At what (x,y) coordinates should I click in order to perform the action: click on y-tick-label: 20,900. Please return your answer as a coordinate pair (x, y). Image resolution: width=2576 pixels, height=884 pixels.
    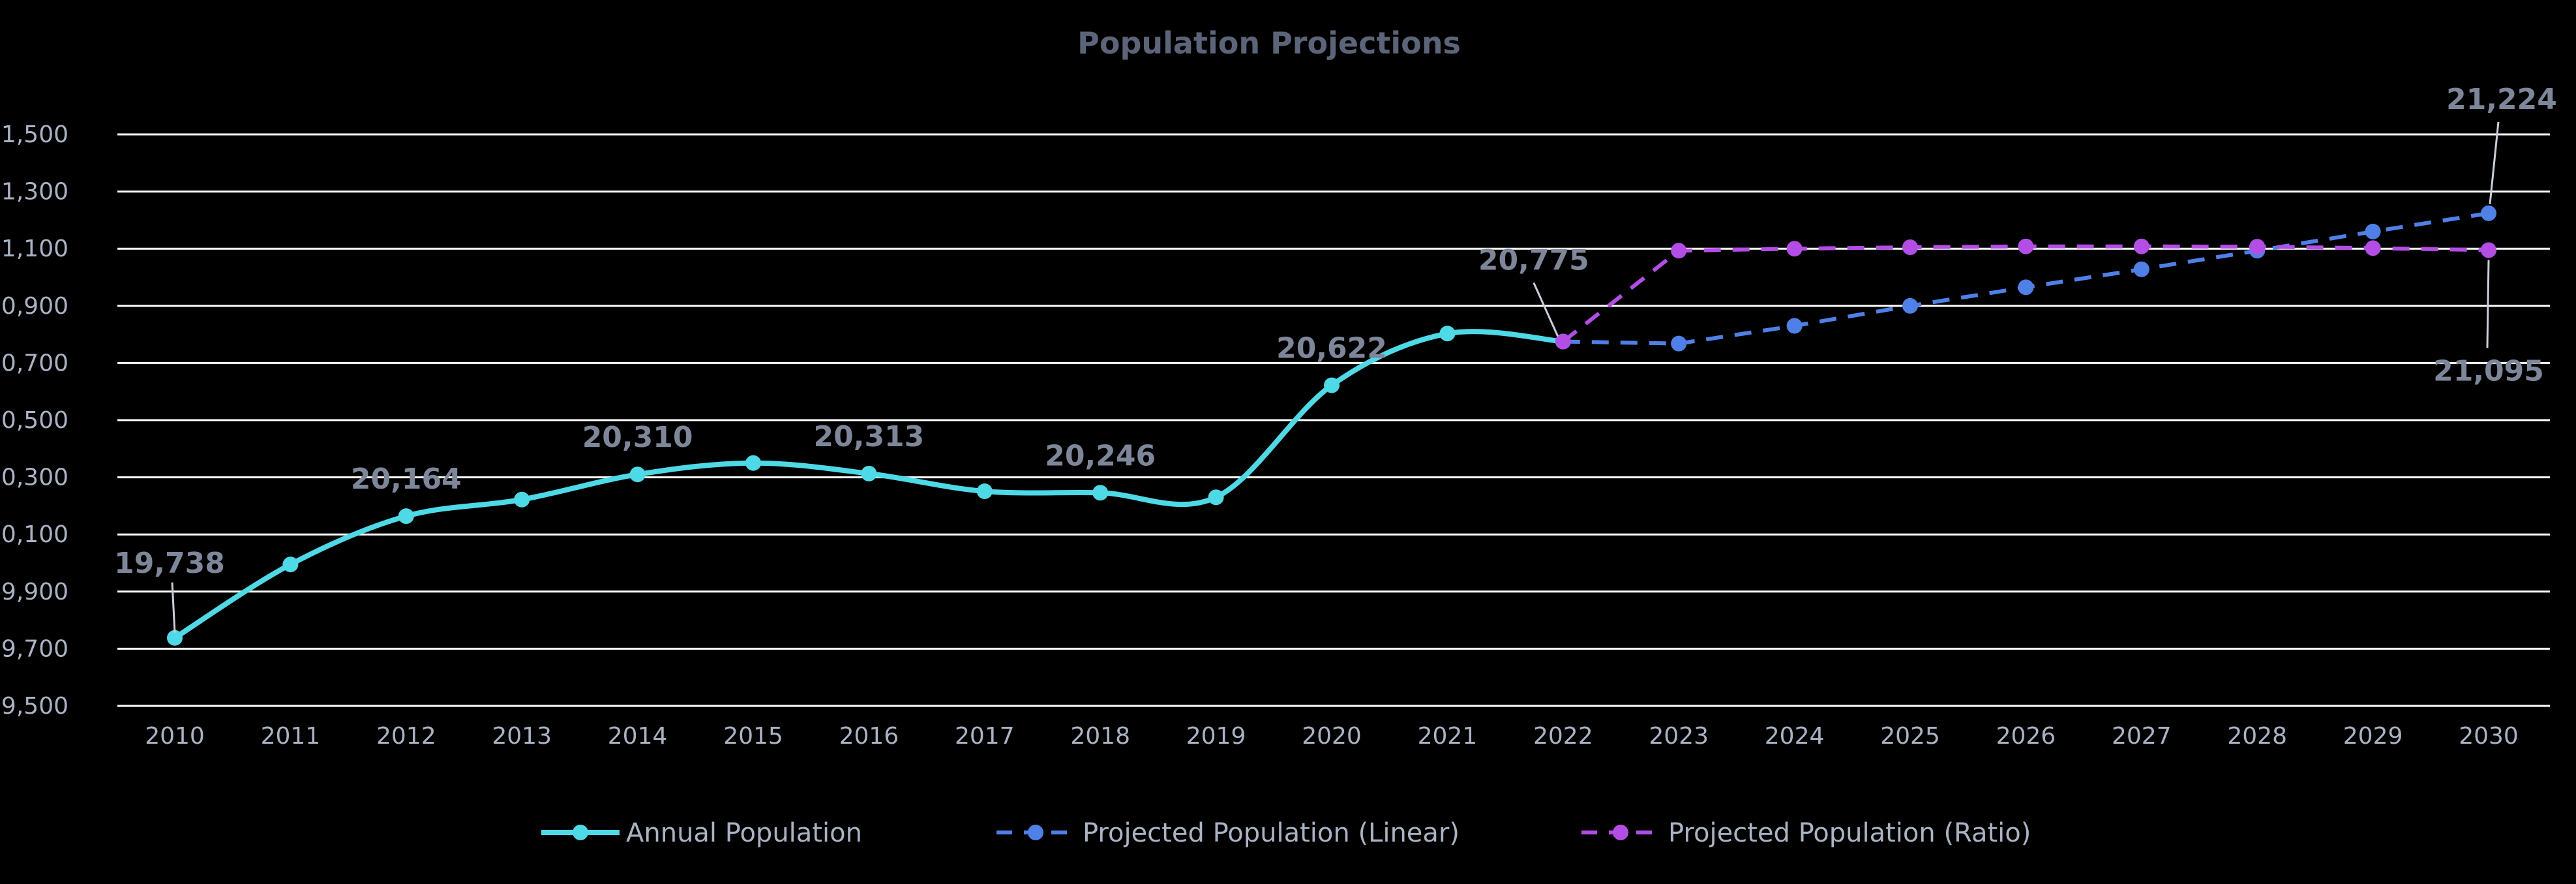
    Looking at the image, I should click on (34, 307).